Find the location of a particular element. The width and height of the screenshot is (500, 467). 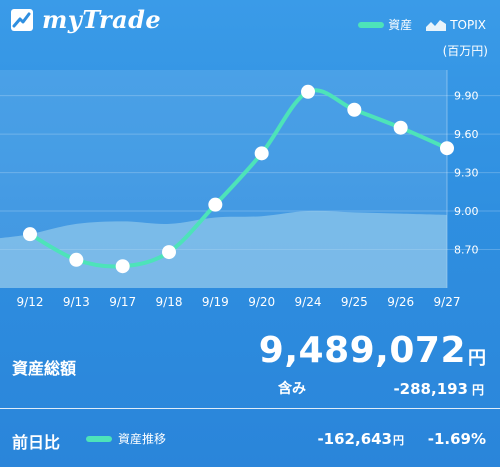

x-tick-label: 9/19 is located at coordinates (215, 302).